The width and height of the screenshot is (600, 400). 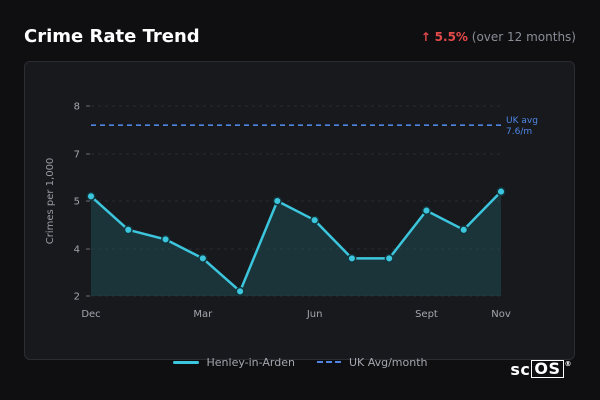 What do you see at coordinates (77, 202) in the screenshot?
I see `y-tick-label: 5` at bounding box center [77, 202].